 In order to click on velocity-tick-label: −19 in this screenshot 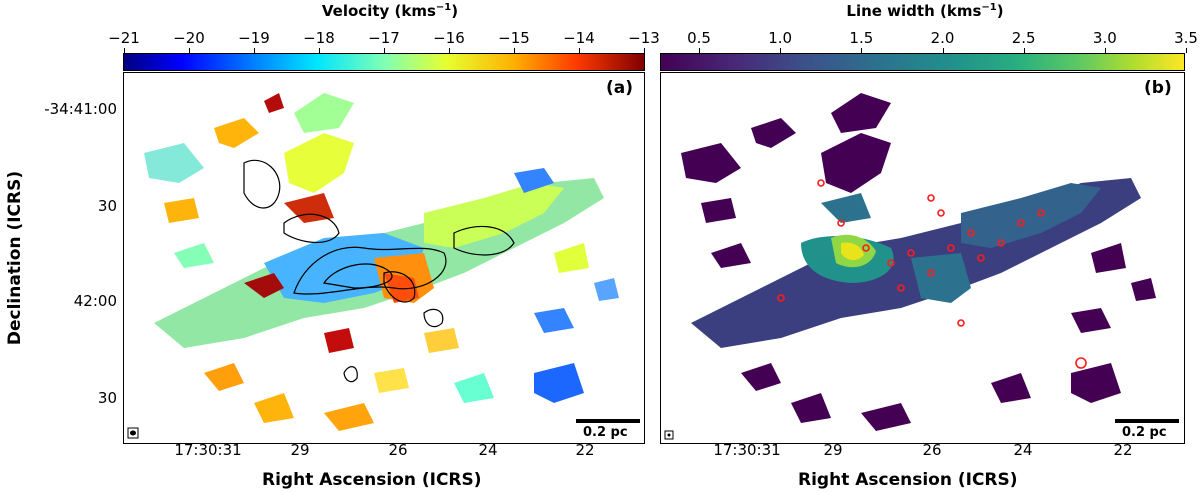, I will do `click(254, 38)`.